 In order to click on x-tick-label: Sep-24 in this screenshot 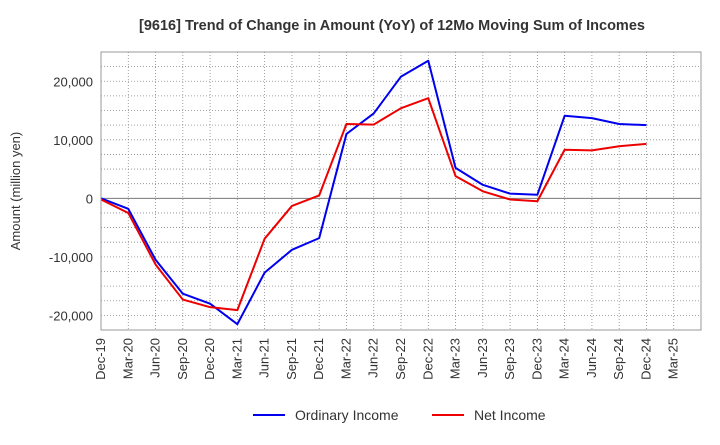, I will do `click(618, 359)`.